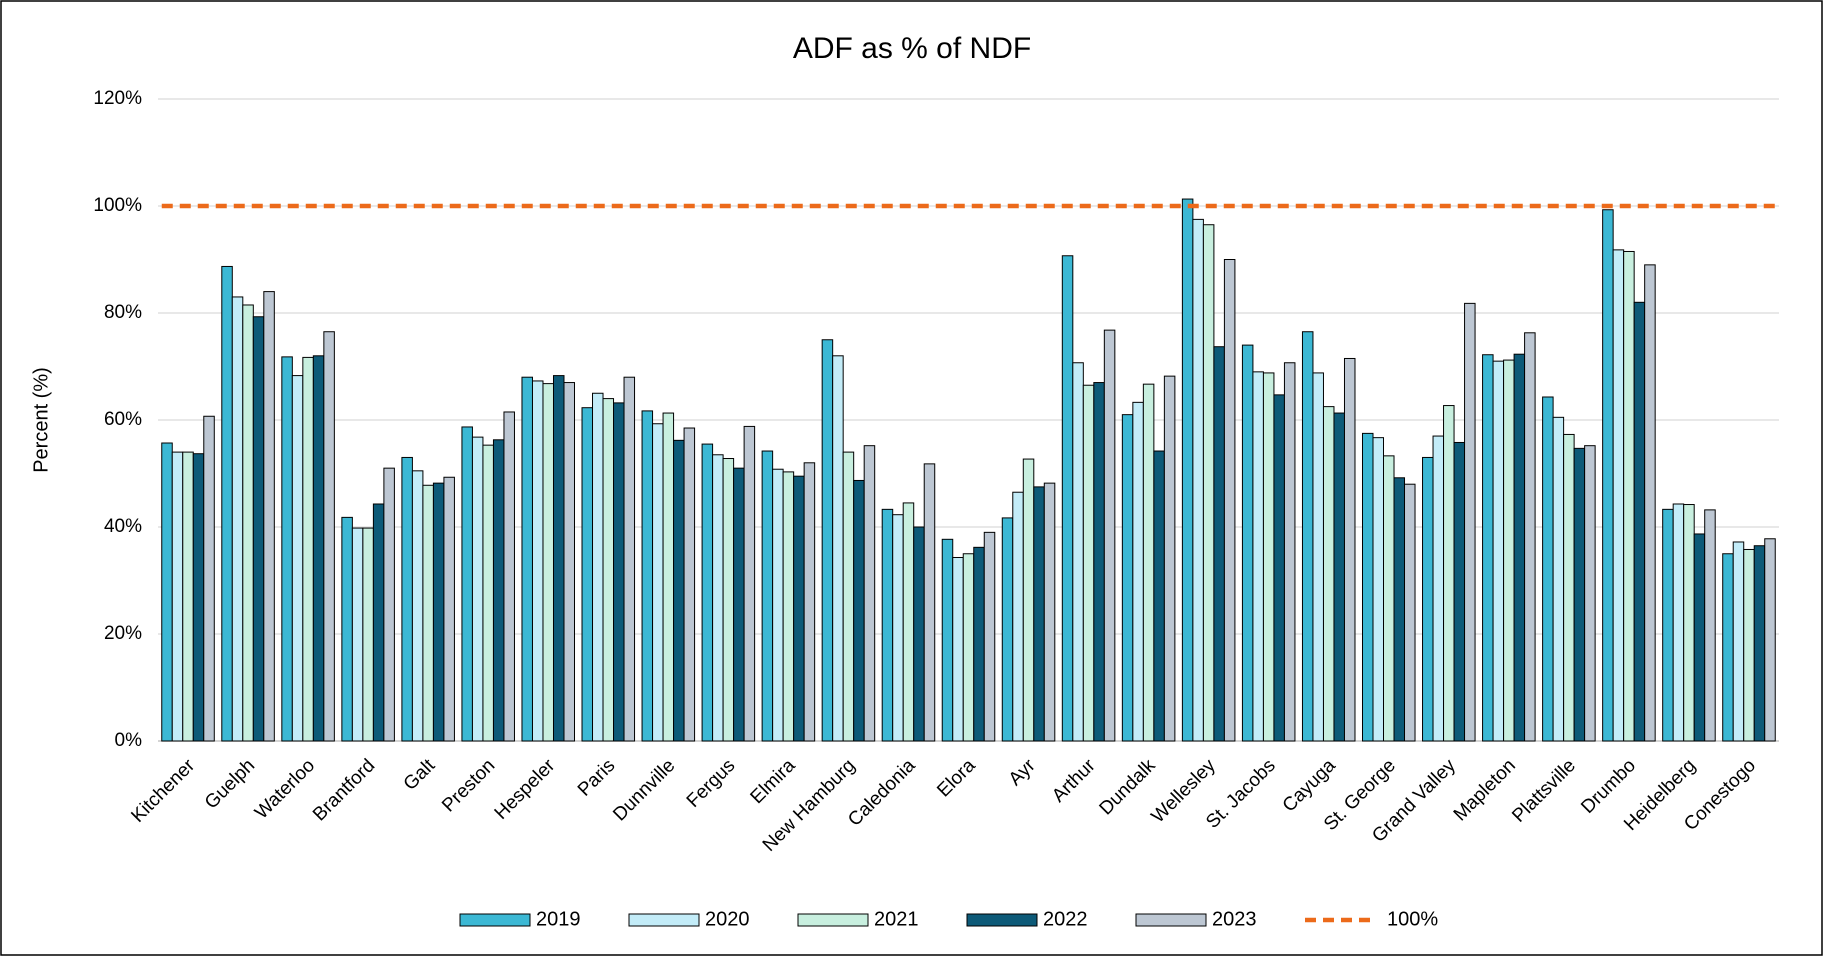 Image resolution: width=1823 pixels, height=956 pixels. Describe the element at coordinates (41, 420) in the screenshot. I see `y-axis-label: Percent (%)` at that location.